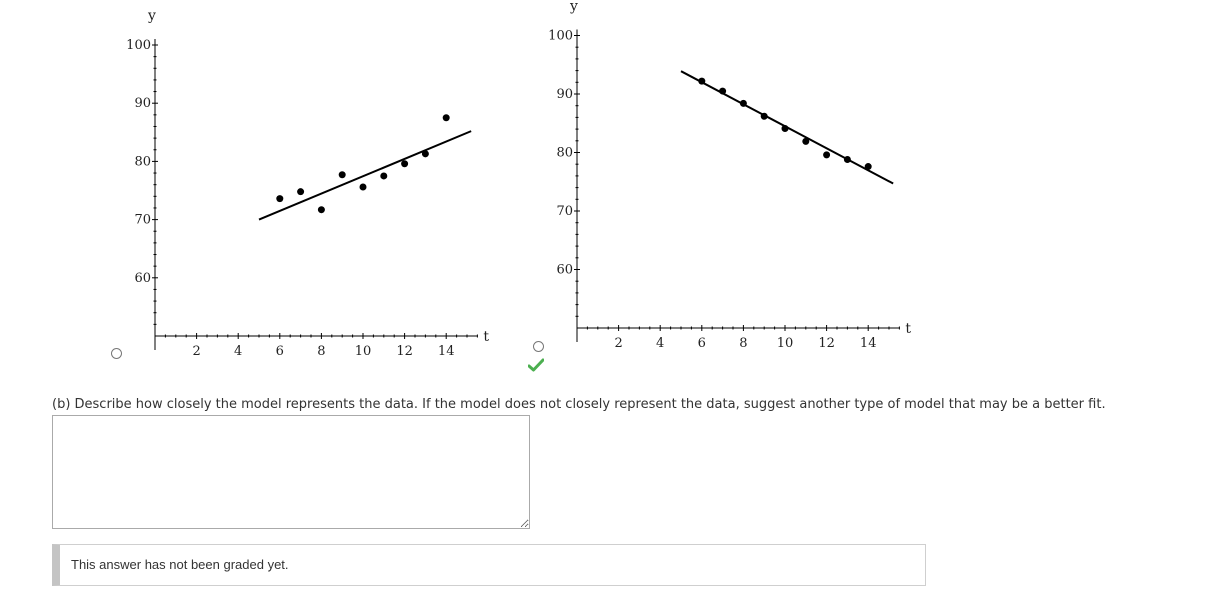  What do you see at coordinates (538, 346) in the screenshot?
I see `option-b-radio` at bounding box center [538, 346].